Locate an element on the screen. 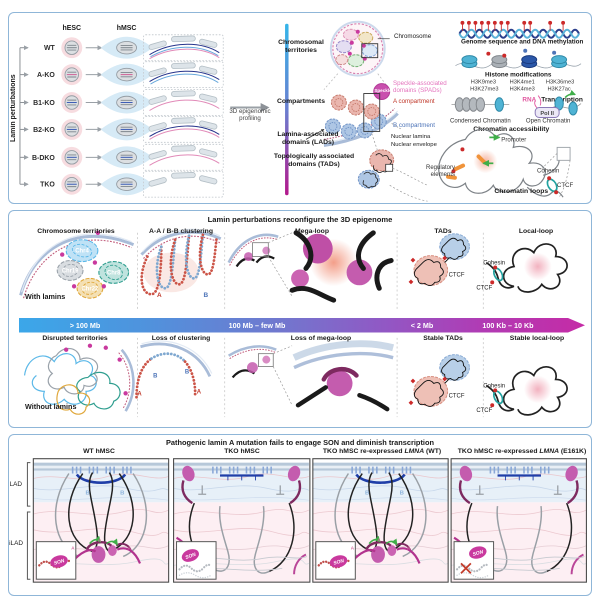 The height and width of the screenshot is (600, 600). scale-100mb-fewmb: 100 Mb – few Mb is located at coordinates (257, 325).